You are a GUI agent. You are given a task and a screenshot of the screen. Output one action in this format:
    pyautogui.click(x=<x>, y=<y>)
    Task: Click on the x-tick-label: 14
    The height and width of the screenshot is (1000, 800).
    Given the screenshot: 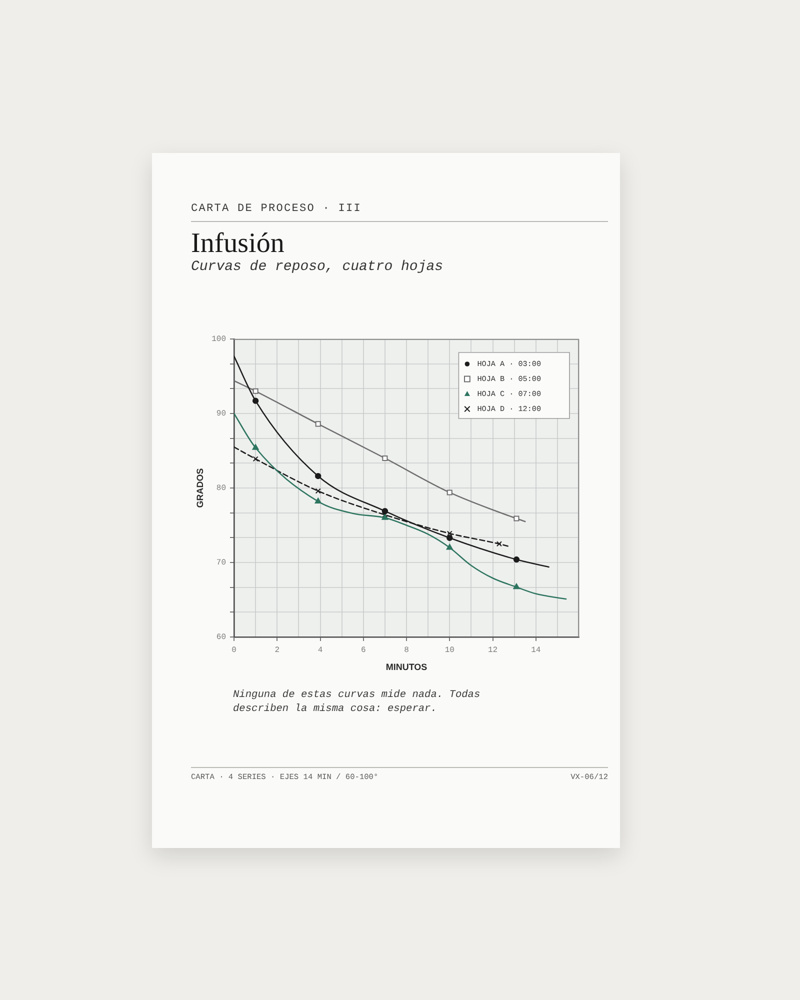 What is the action you would take?
    pyautogui.click(x=536, y=650)
    